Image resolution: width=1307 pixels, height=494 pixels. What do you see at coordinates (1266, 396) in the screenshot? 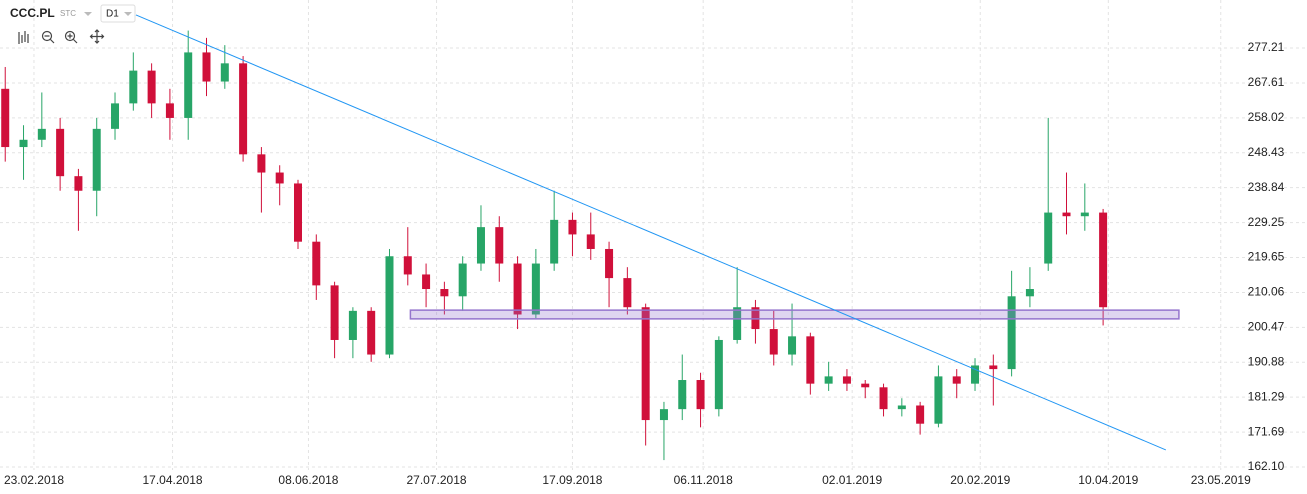
I see `y-tick-label: 181.29` at bounding box center [1266, 396].